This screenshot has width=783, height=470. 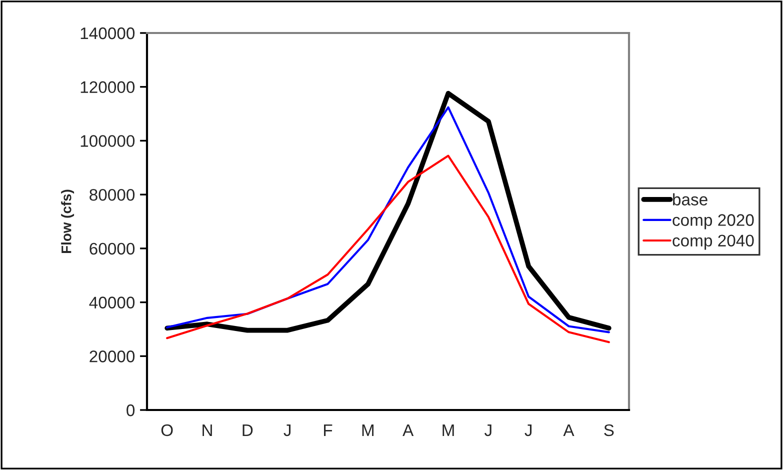 What do you see at coordinates (107, 87) in the screenshot?
I see `y-tick-label: 120000` at bounding box center [107, 87].